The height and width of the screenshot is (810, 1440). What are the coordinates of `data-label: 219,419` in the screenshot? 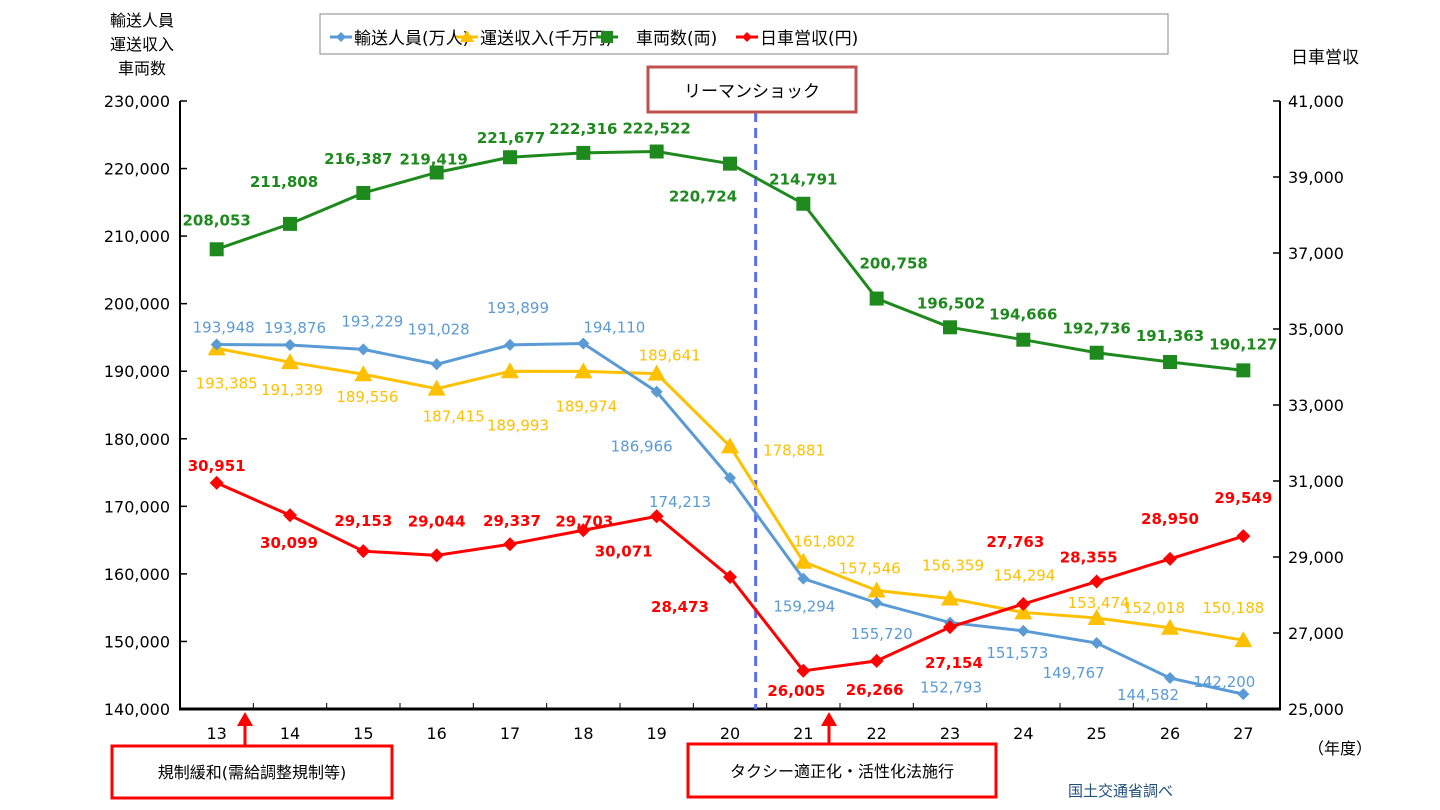 It's located at (434, 159).